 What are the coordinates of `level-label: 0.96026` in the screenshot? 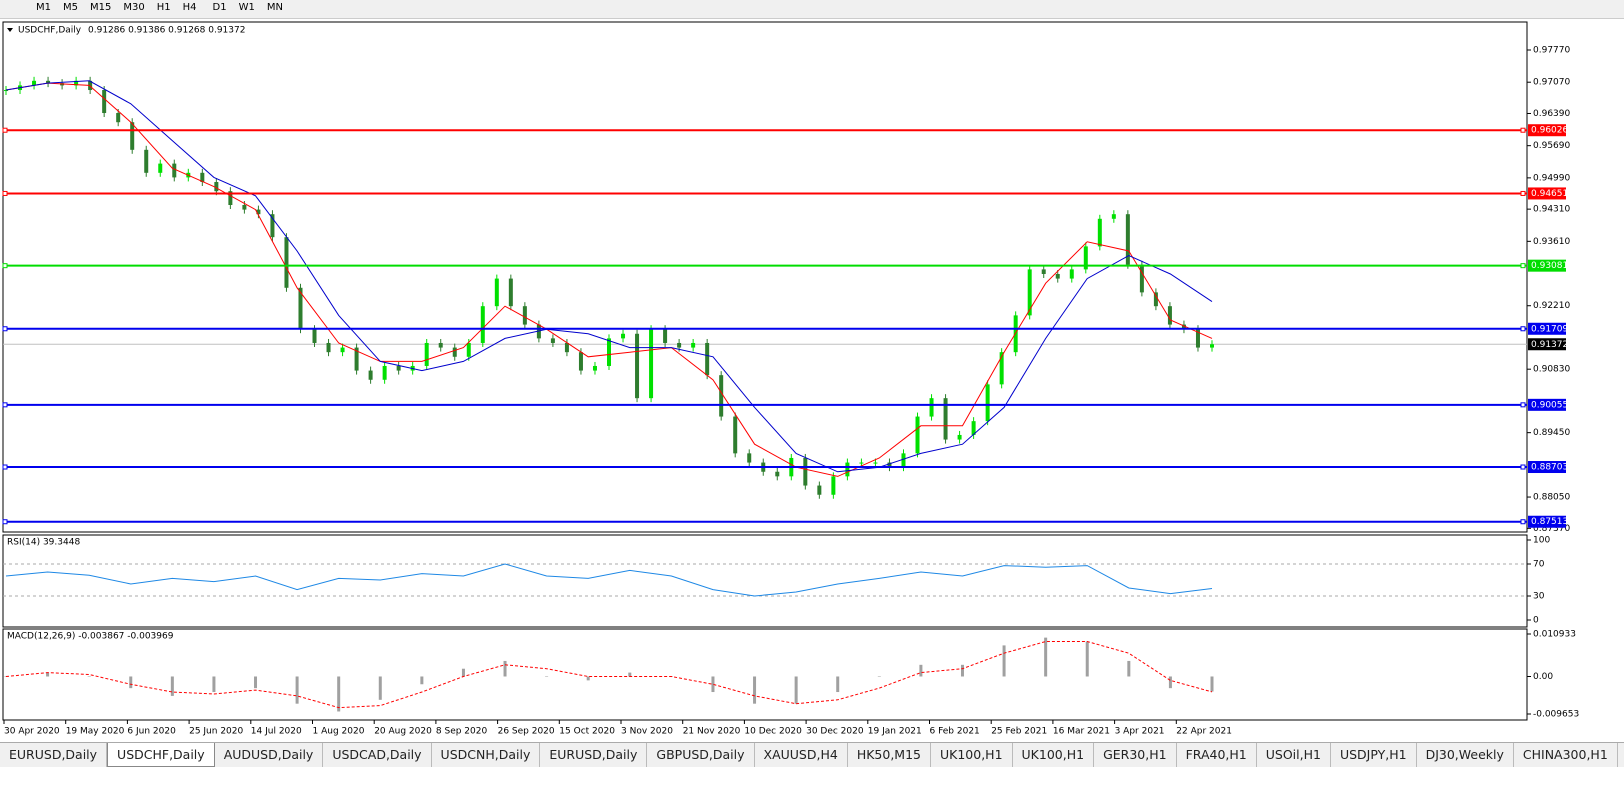 It's located at (1549, 131).